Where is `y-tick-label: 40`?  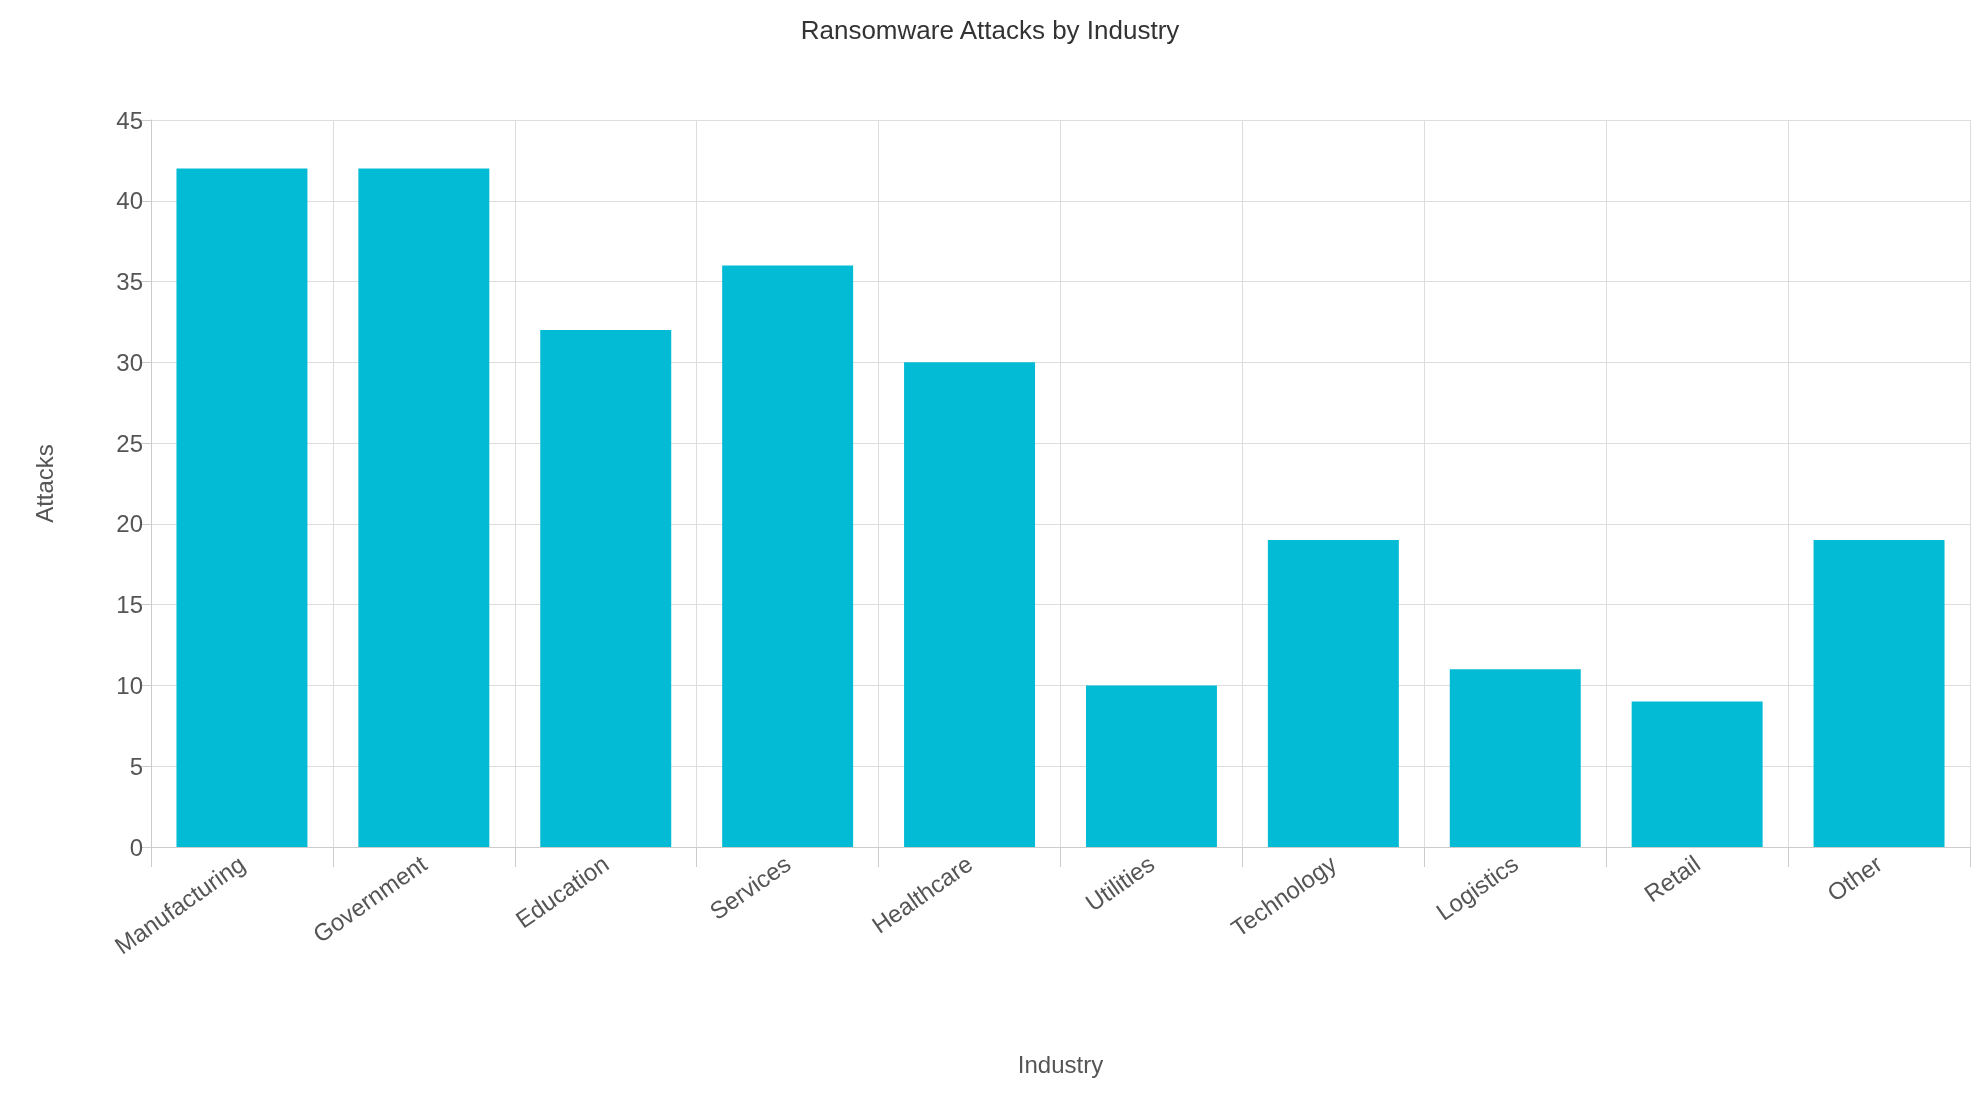
y-tick-label: 40 is located at coordinates (129, 201).